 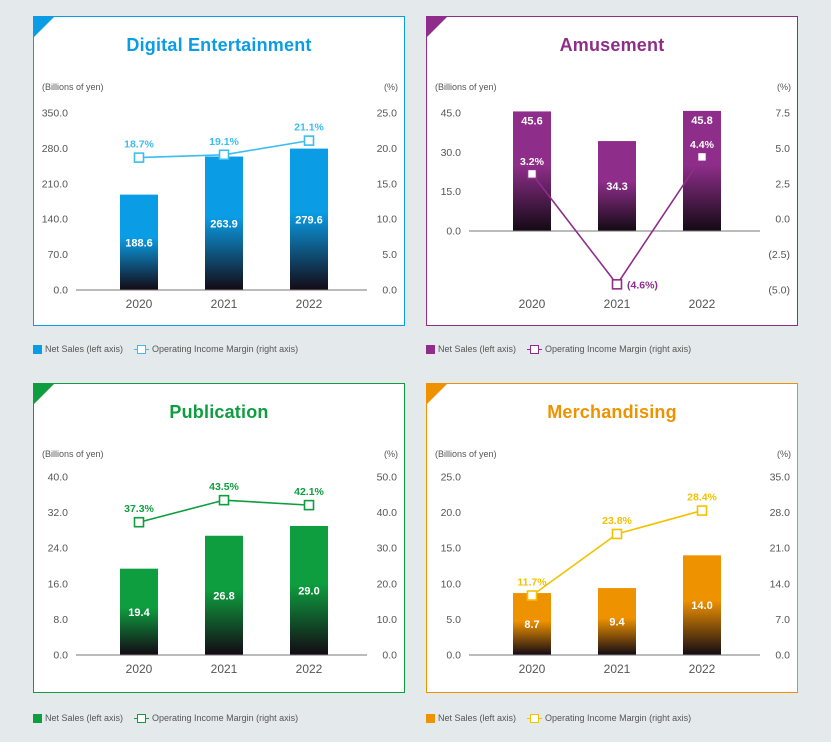 I want to click on left-tick-label: 350.0, so click(x=55, y=114).